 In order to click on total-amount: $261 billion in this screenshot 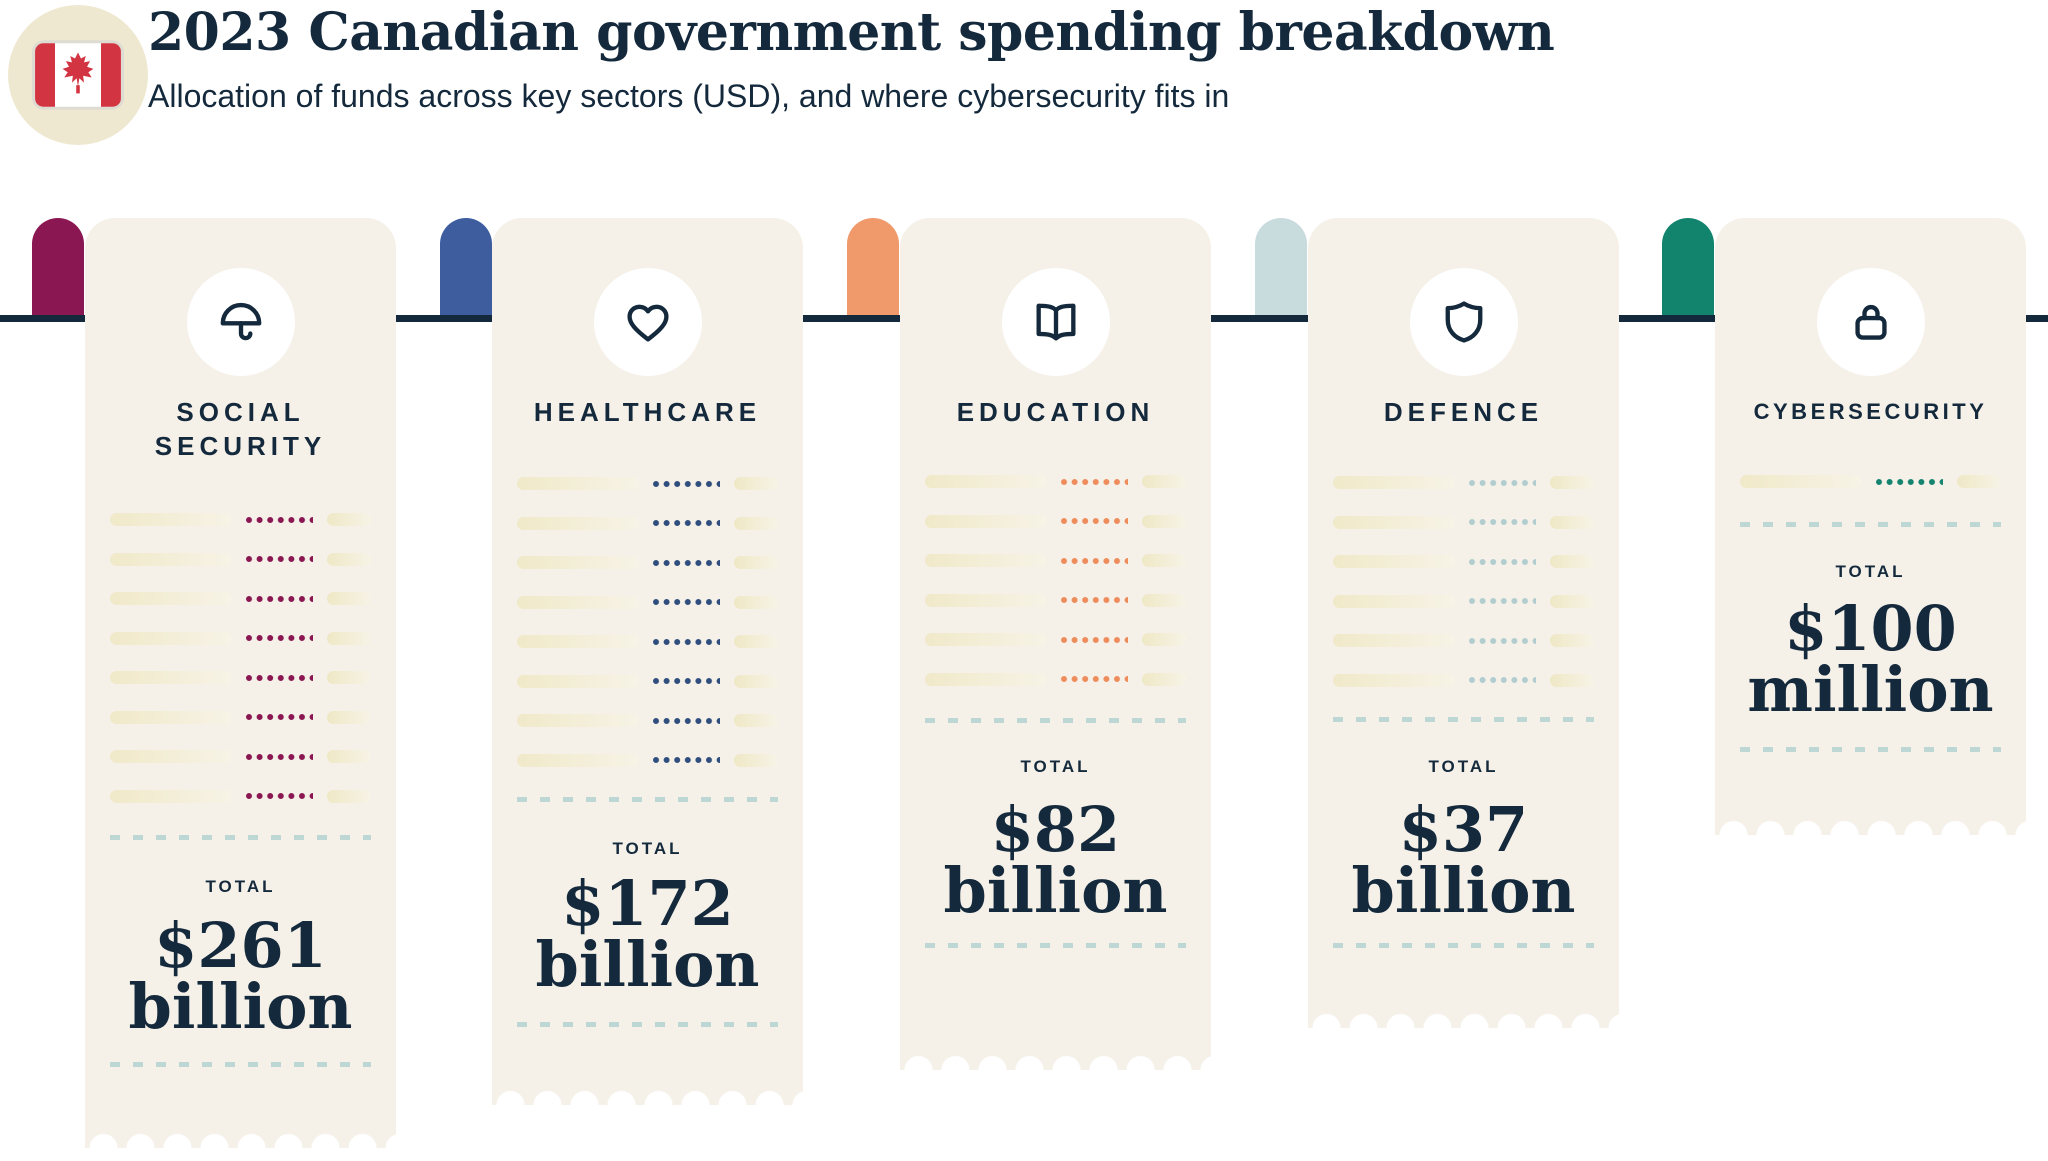, I will do `click(240, 979)`.